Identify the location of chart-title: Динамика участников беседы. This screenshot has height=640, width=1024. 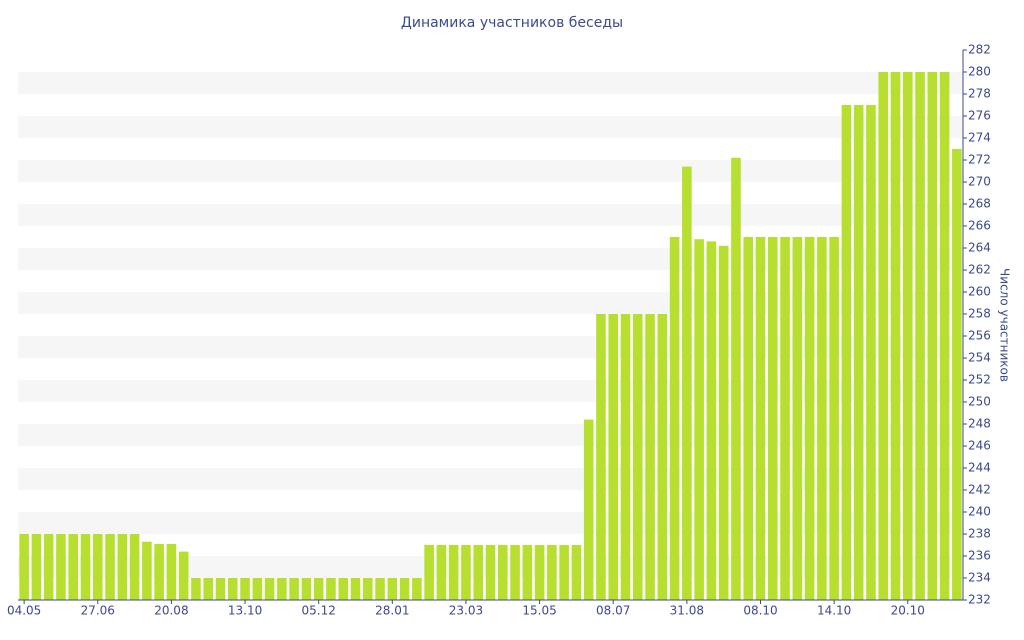
(512, 23).